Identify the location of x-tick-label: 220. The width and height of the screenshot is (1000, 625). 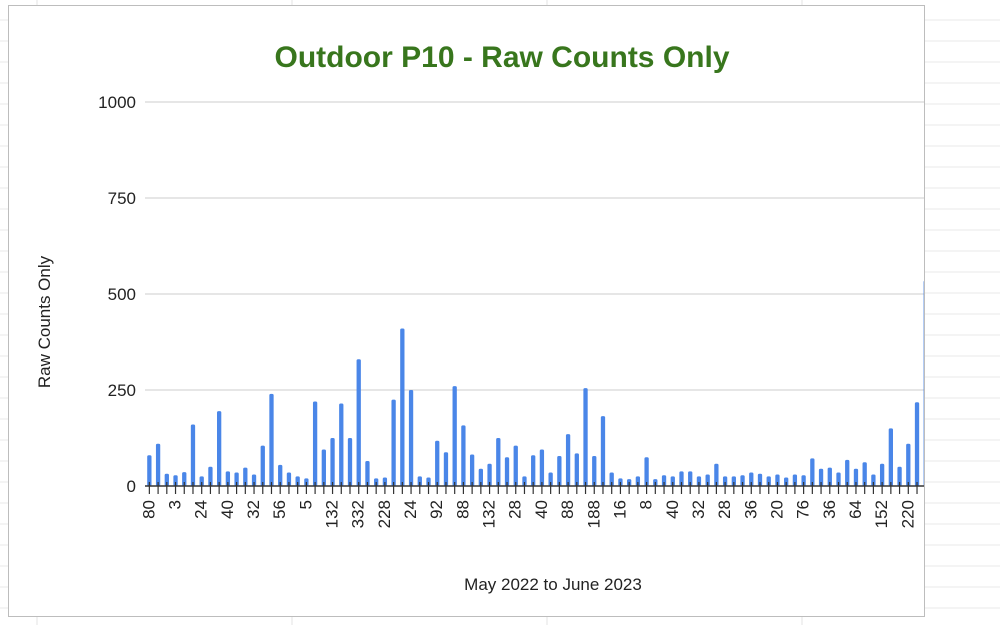
(907, 514).